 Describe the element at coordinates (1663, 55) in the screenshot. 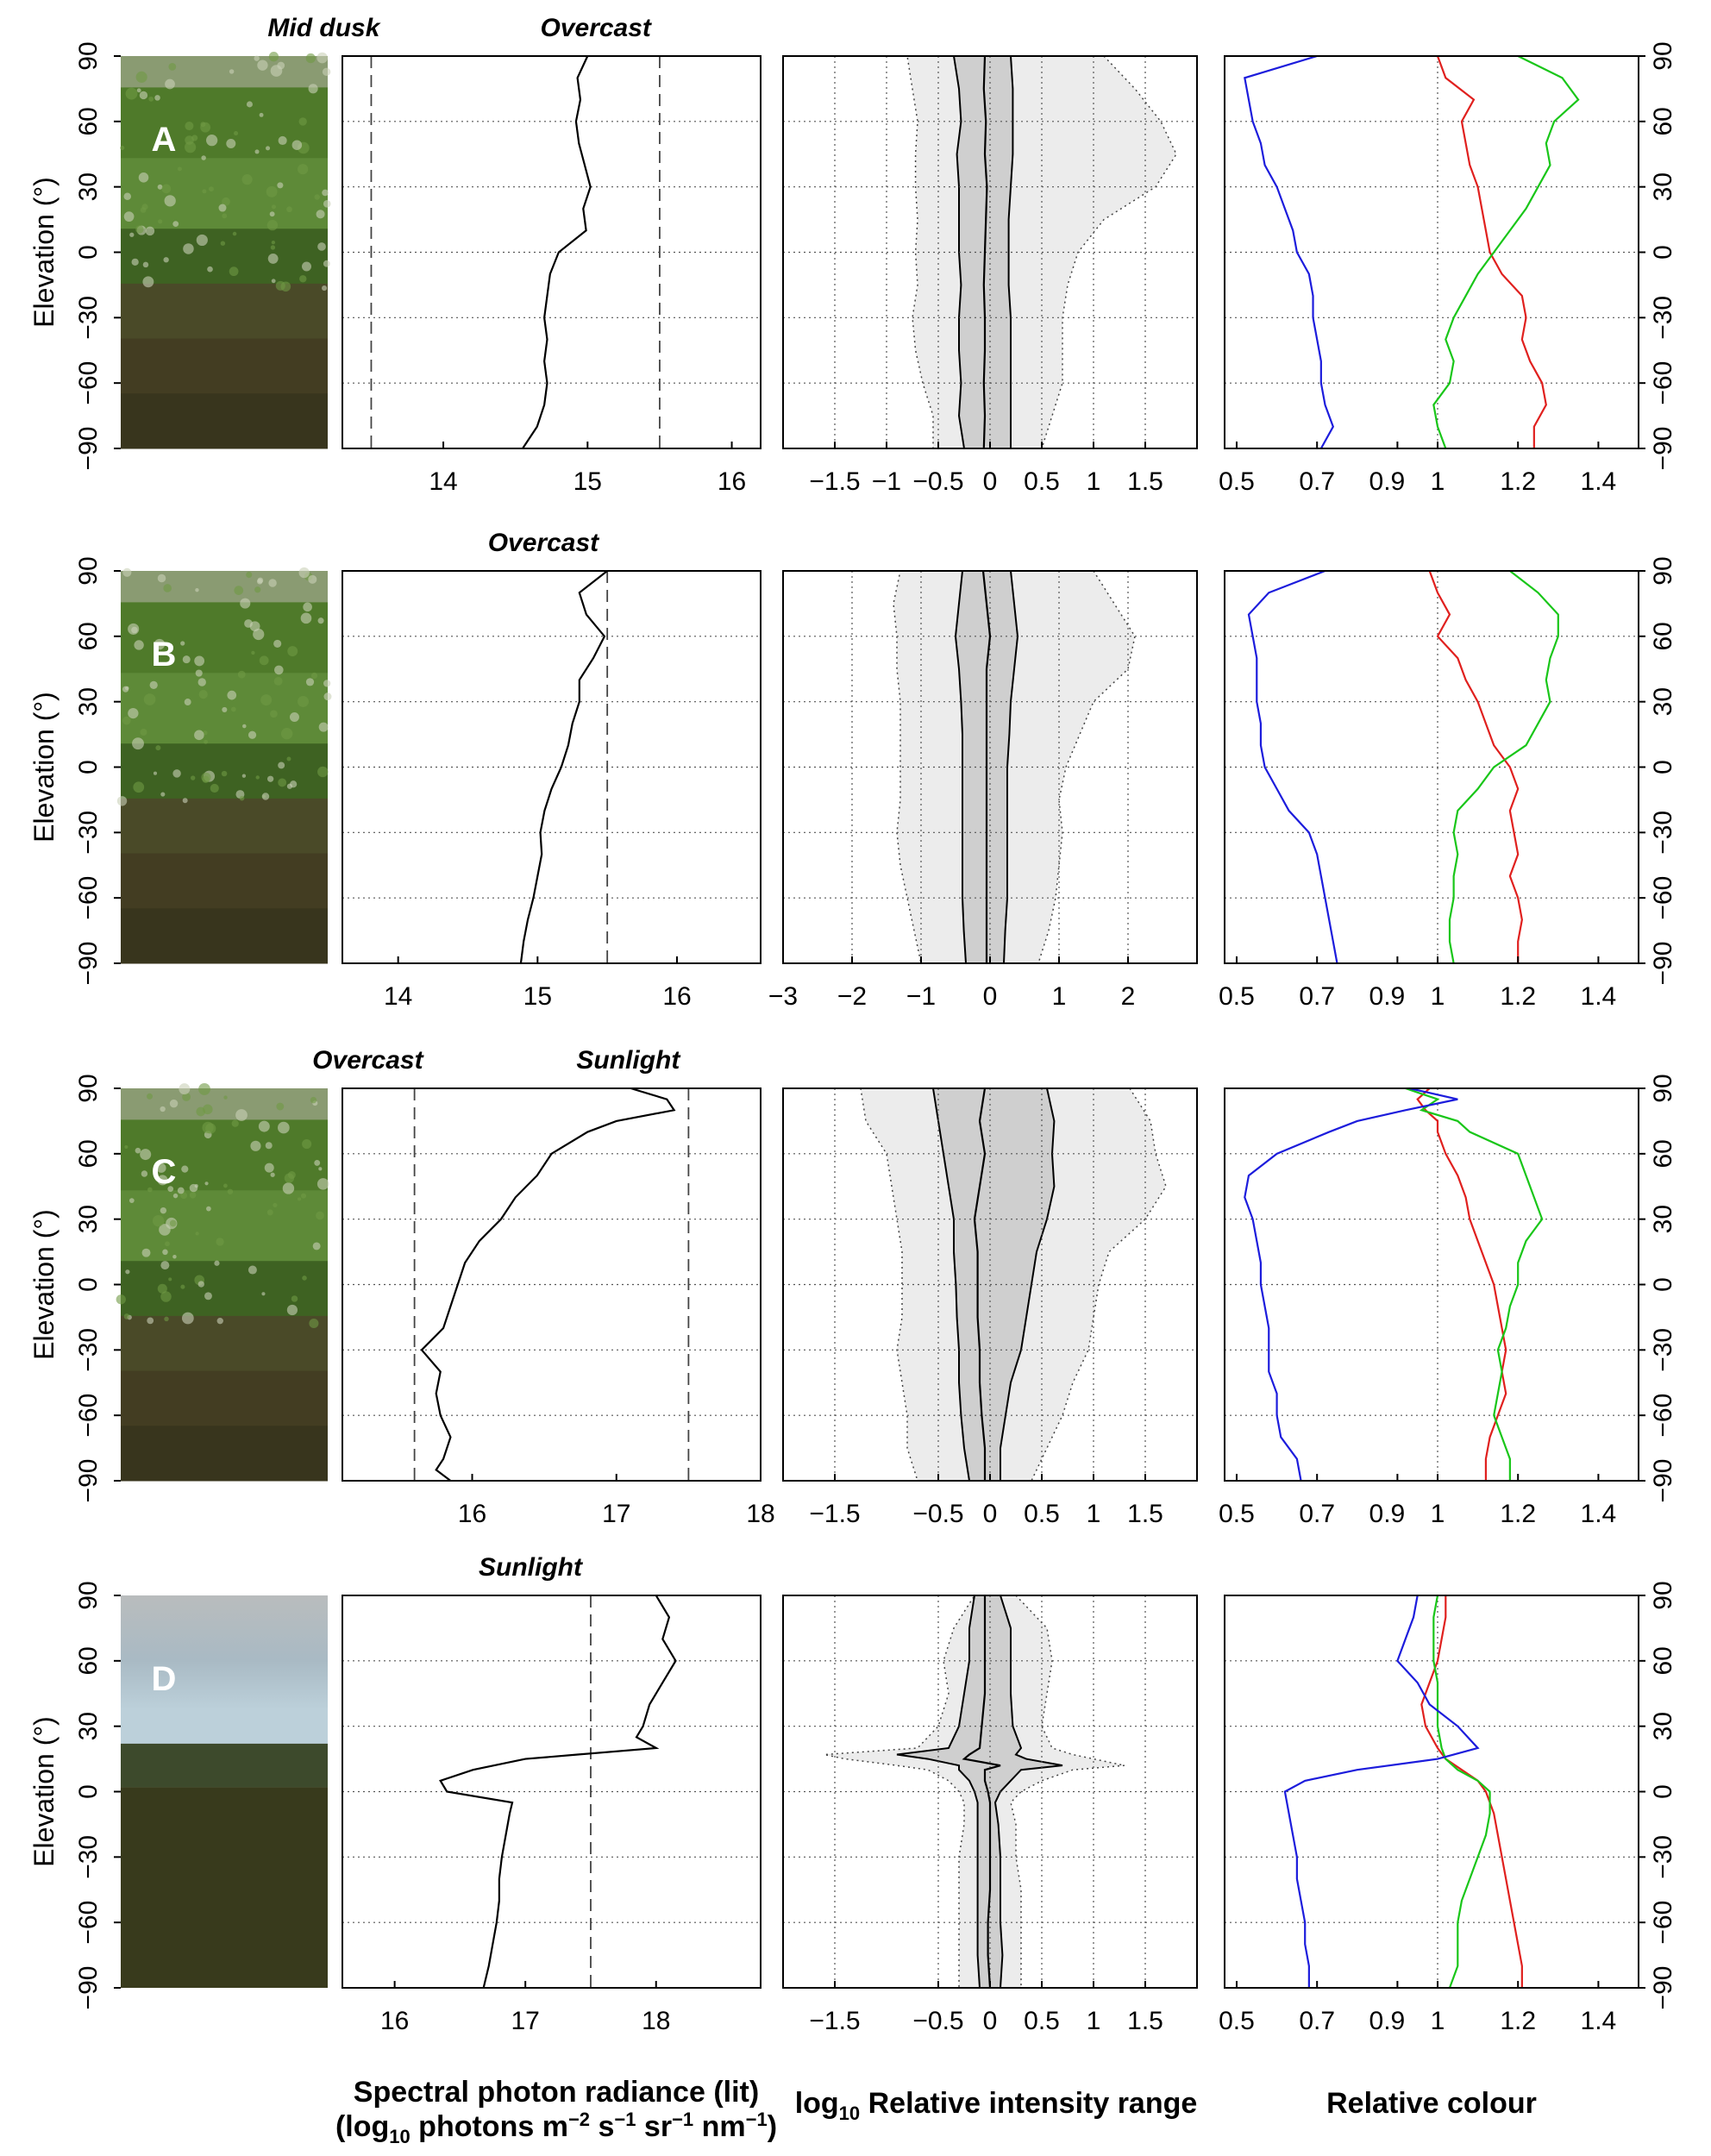

I see `y-tick-label-right: 90` at that location.